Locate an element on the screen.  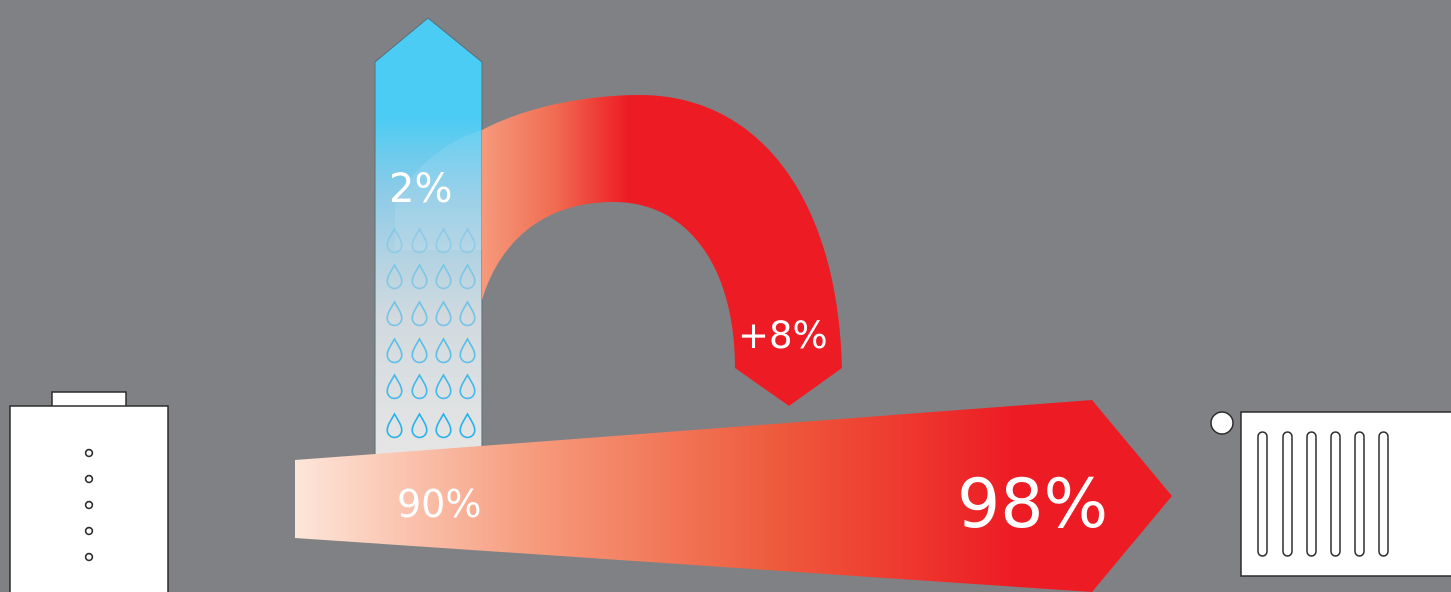
vapor-loss-label: 2% is located at coordinates (420, 189).